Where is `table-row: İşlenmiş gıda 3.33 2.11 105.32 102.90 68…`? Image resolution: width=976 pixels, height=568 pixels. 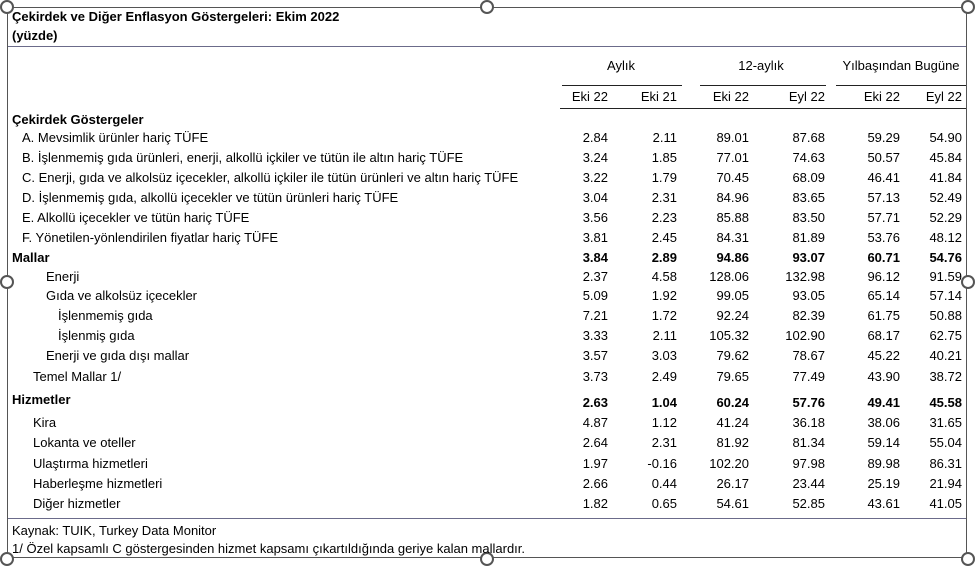
table-row: İşlenmiş gıda 3.33 2.11 105.32 102.90 68… is located at coordinates (488, 336).